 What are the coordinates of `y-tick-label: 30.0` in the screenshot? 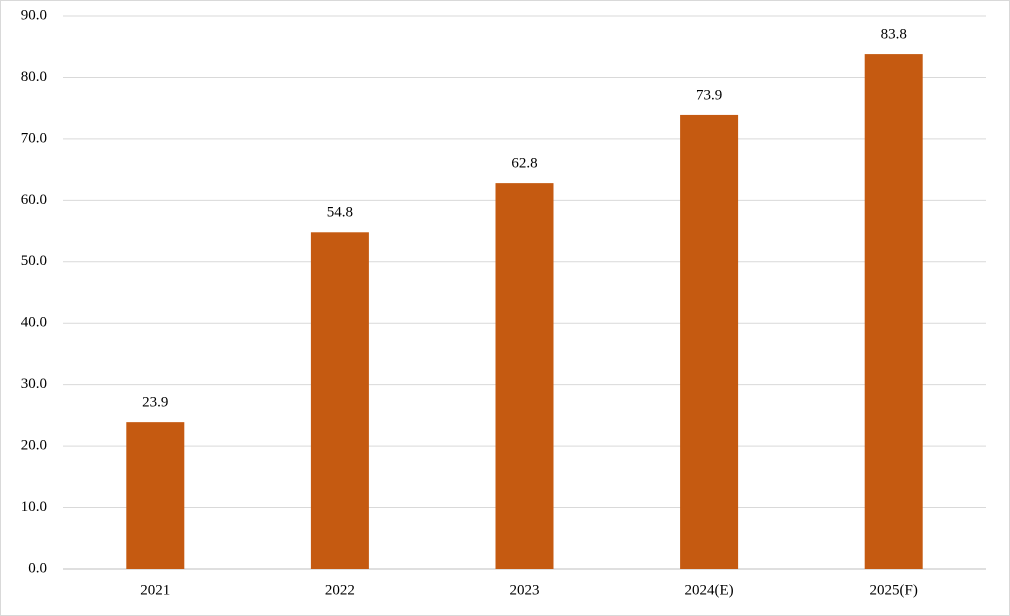 It's located at (34, 384).